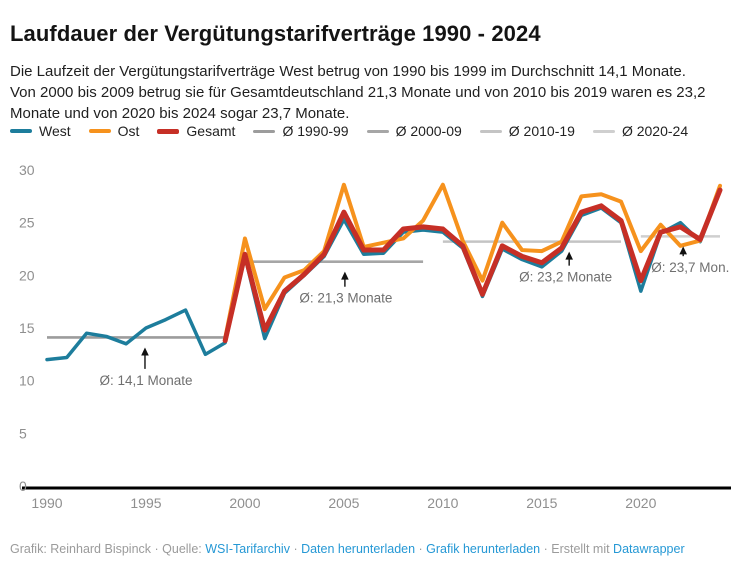 The image size is (739, 569). Describe the element at coordinates (145, 380) in the screenshot. I see `annotation-label-avg-1990-99: Ø: 14,1 Monate` at that location.